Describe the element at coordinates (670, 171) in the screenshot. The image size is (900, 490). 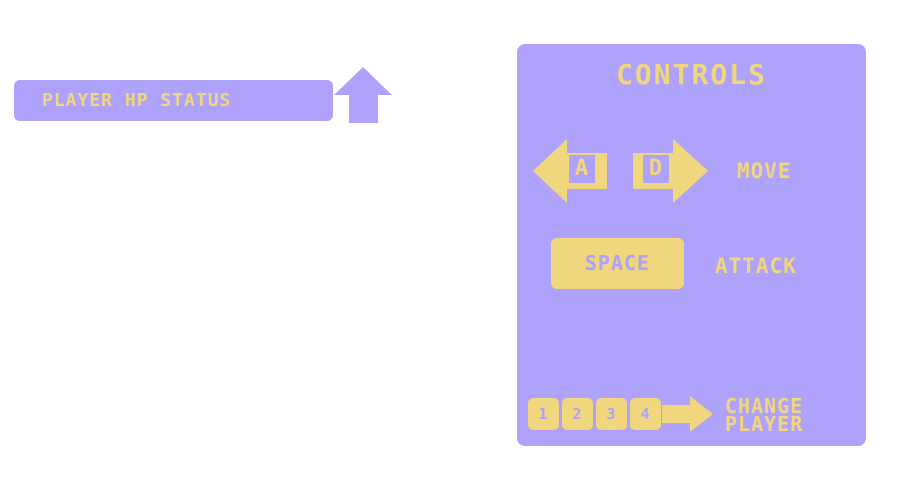
I see `move-right-key: D` at that location.